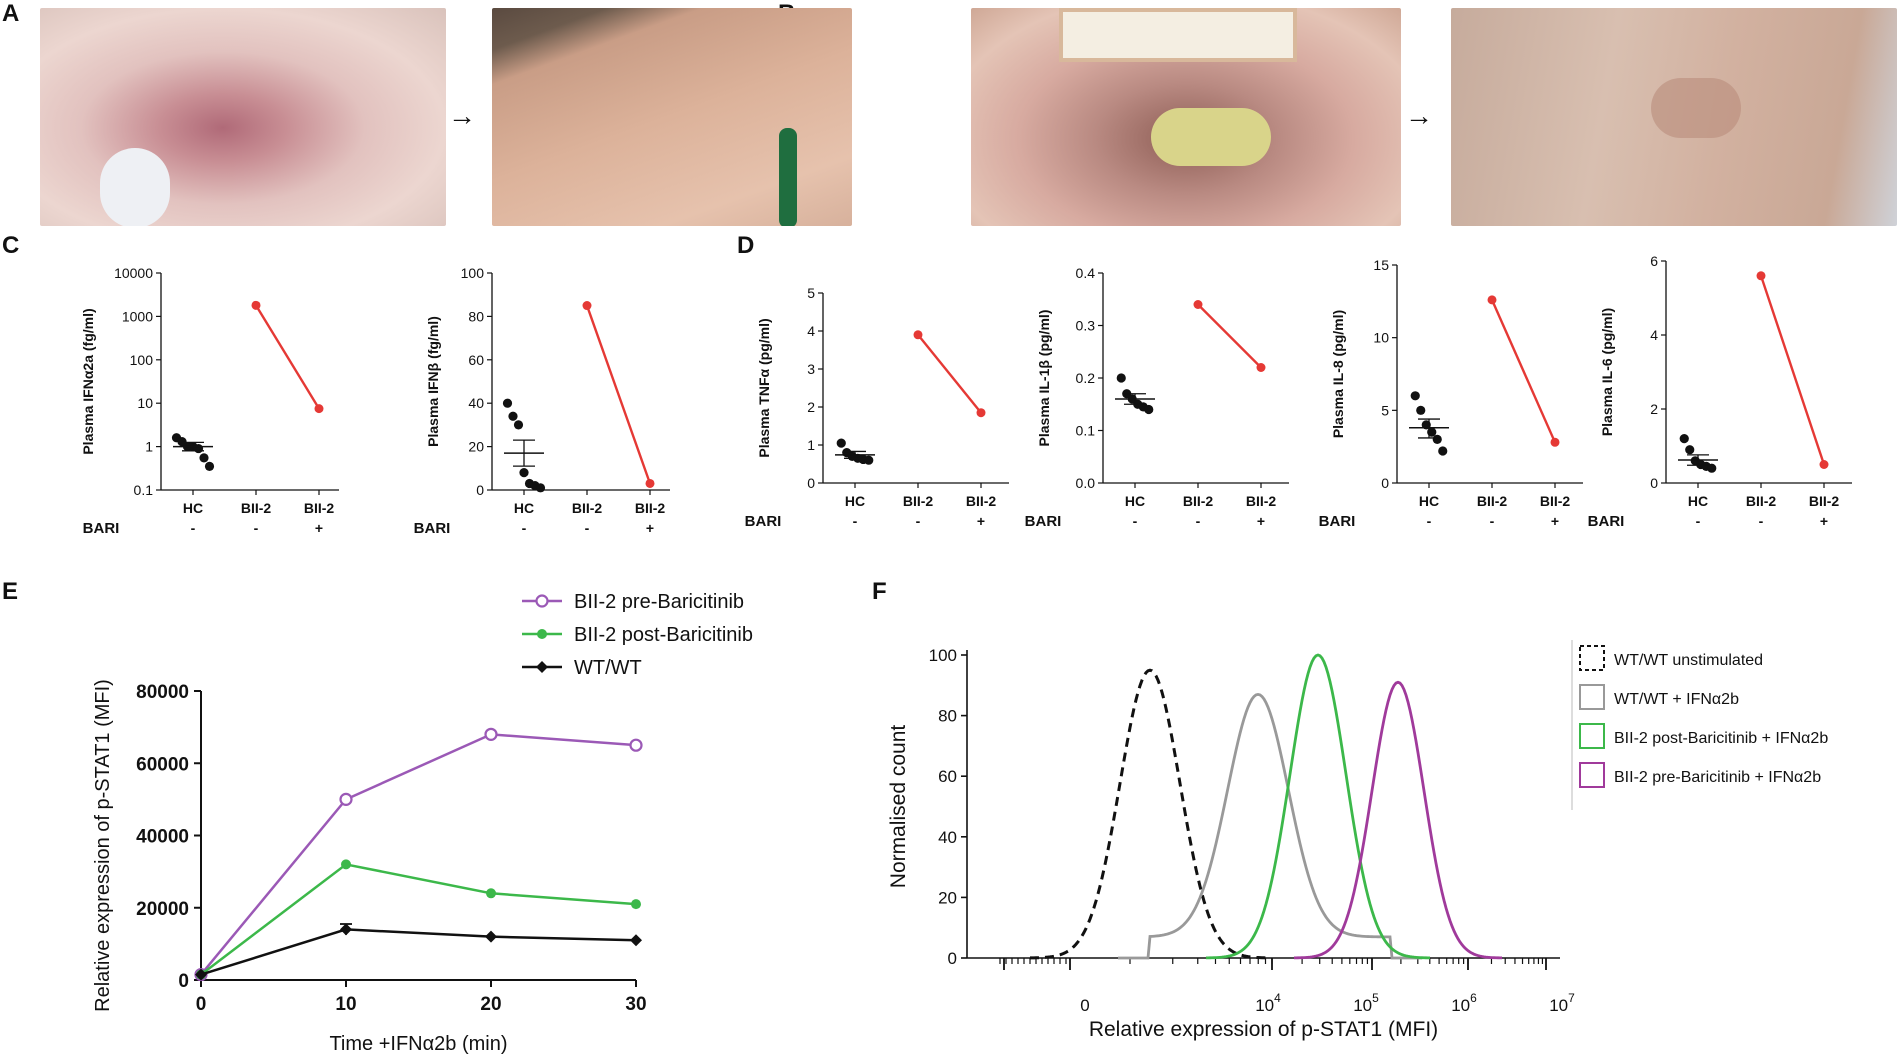 This screenshot has width=1900, height=1057. What do you see at coordinates (1654, 261) in the screenshot?
I see `y-tick-label: 6` at bounding box center [1654, 261].